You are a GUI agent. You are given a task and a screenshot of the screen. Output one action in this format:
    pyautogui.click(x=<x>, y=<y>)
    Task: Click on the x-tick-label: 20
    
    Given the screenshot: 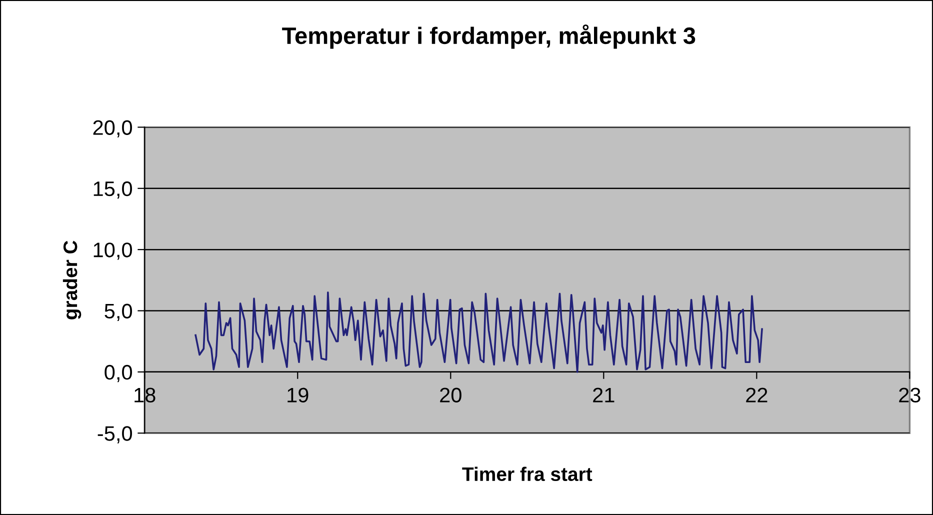 What is the action you would take?
    pyautogui.click(x=451, y=395)
    